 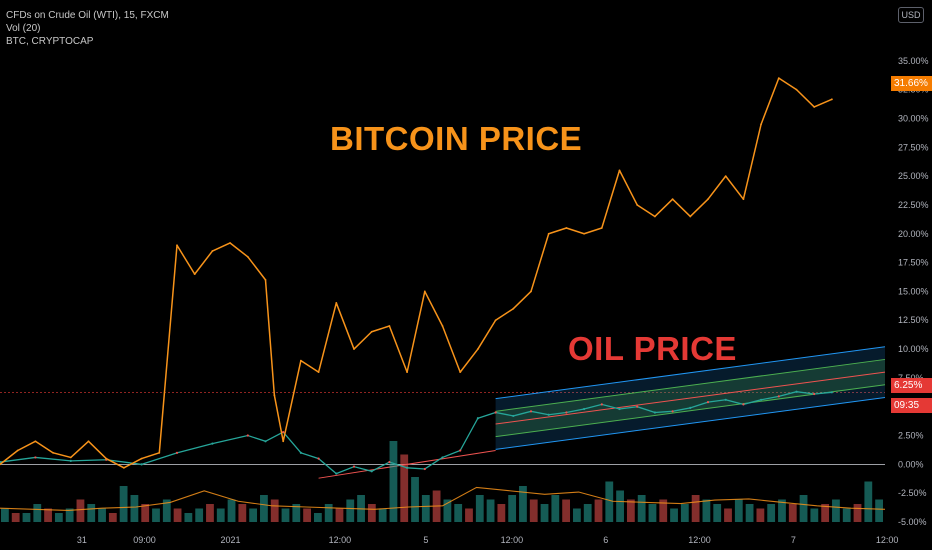 I want to click on y-tick-label: -2.50%, so click(x=912, y=493).